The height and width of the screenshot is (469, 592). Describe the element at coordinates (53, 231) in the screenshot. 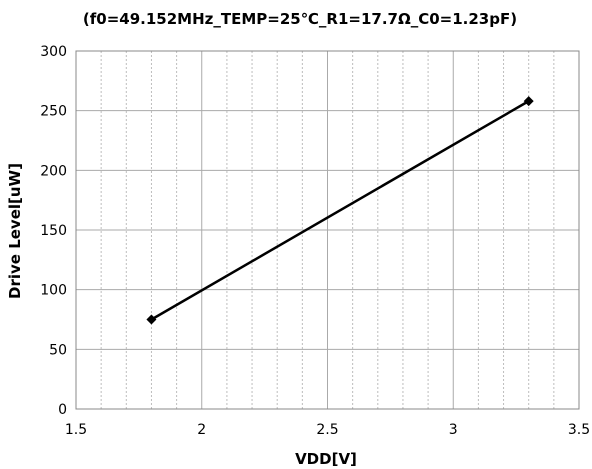

I see `y-tick-label: 150` at that location.